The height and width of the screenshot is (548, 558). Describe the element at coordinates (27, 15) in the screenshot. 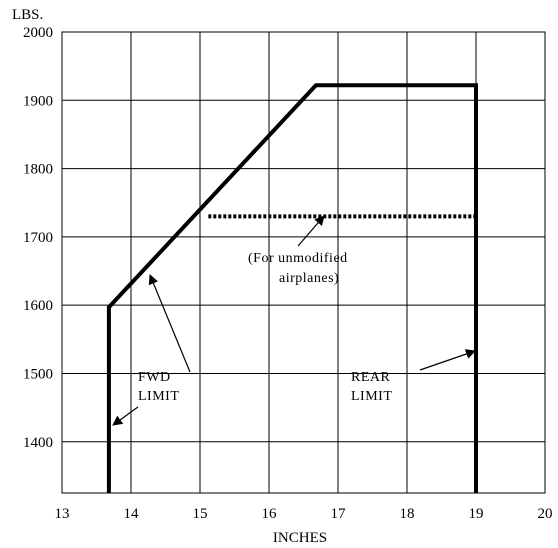

I see `y-axis-label: LBS.` at that location.